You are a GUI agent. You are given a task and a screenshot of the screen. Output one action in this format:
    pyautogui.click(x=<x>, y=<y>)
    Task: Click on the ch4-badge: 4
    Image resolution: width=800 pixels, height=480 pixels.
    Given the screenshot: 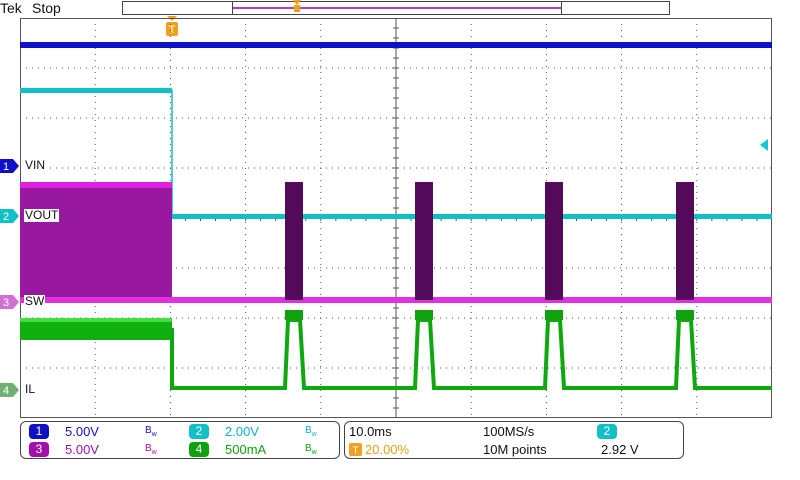 What is the action you would take?
    pyautogui.click(x=199, y=449)
    